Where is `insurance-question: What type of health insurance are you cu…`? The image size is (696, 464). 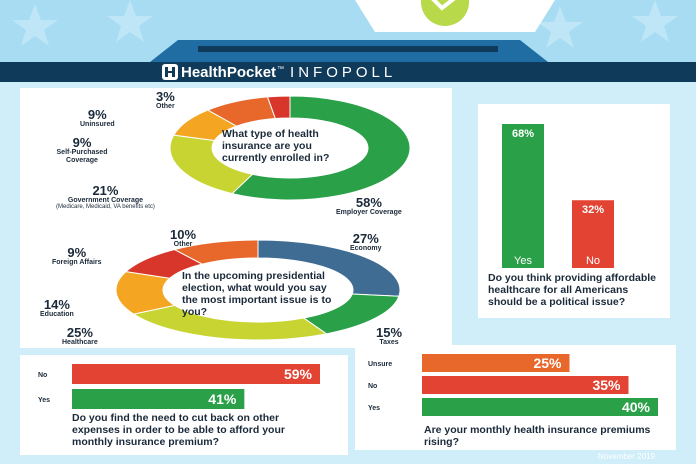
insurance-question: What type of health insurance are you cu… is located at coordinates (276, 146).